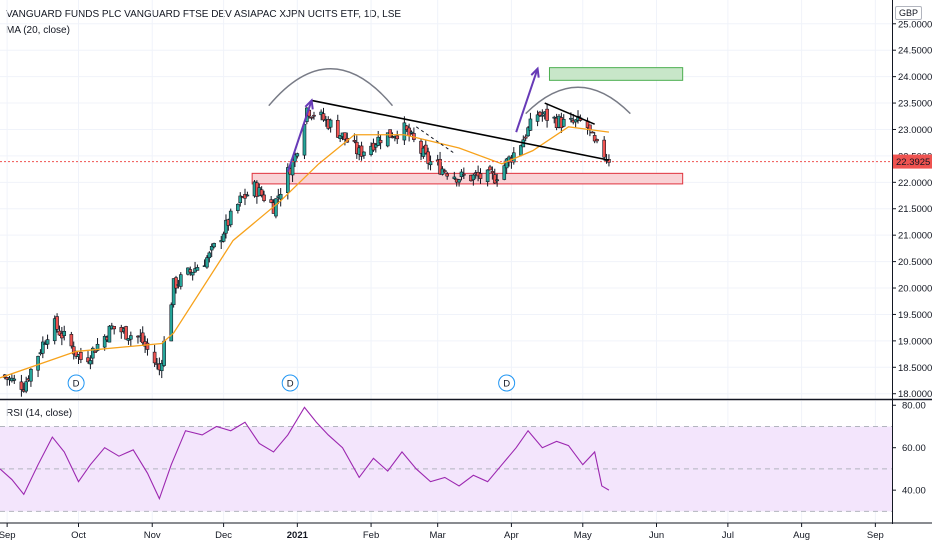 Image resolution: width=932 pixels, height=550 pixels. I want to click on currency-badge: GBP, so click(908, 13).